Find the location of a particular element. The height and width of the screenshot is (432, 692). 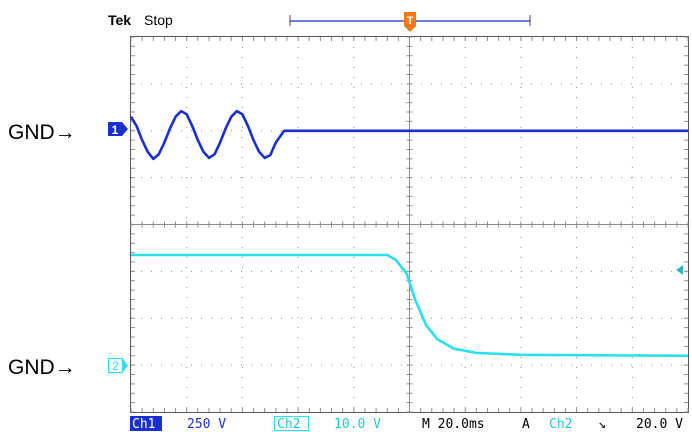

timebase: M 20.0ms is located at coordinates (453, 424).